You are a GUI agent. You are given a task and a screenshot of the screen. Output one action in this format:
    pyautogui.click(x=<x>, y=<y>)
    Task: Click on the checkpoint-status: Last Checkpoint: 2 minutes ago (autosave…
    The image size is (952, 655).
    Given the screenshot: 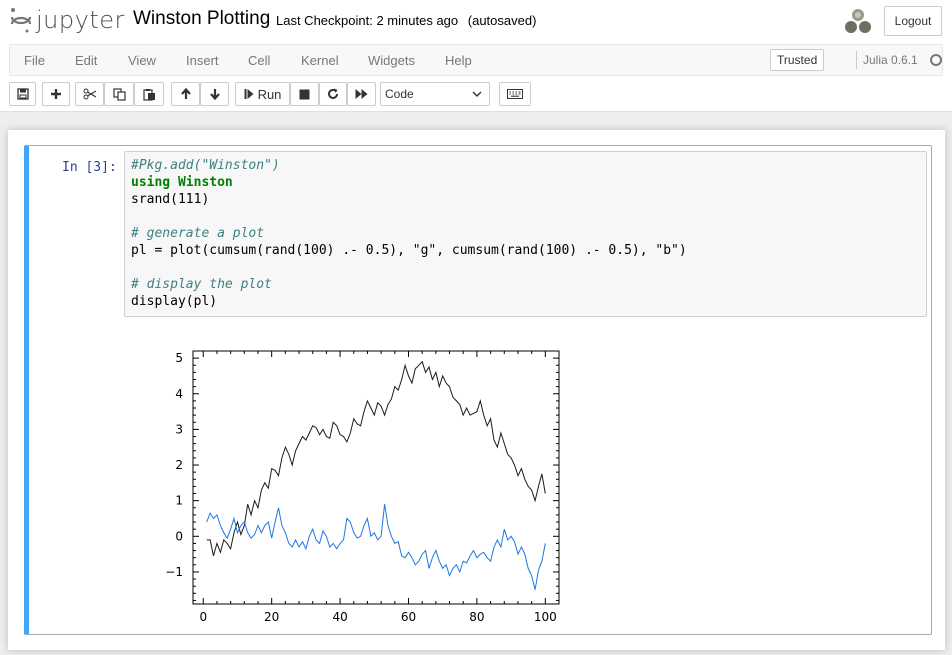 What is the action you would take?
    pyautogui.click(x=406, y=20)
    